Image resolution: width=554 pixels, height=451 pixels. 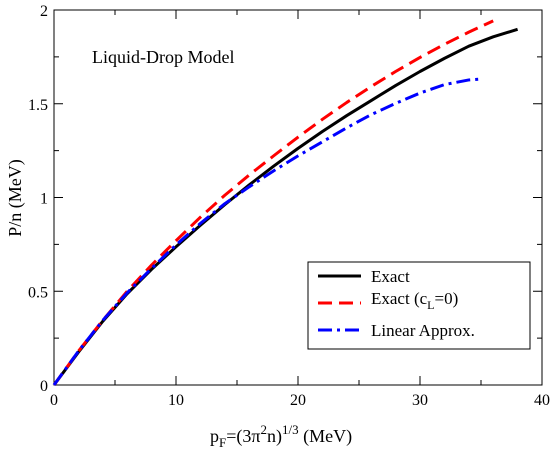 I want to click on y-tick-label: 2, so click(x=44, y=11).